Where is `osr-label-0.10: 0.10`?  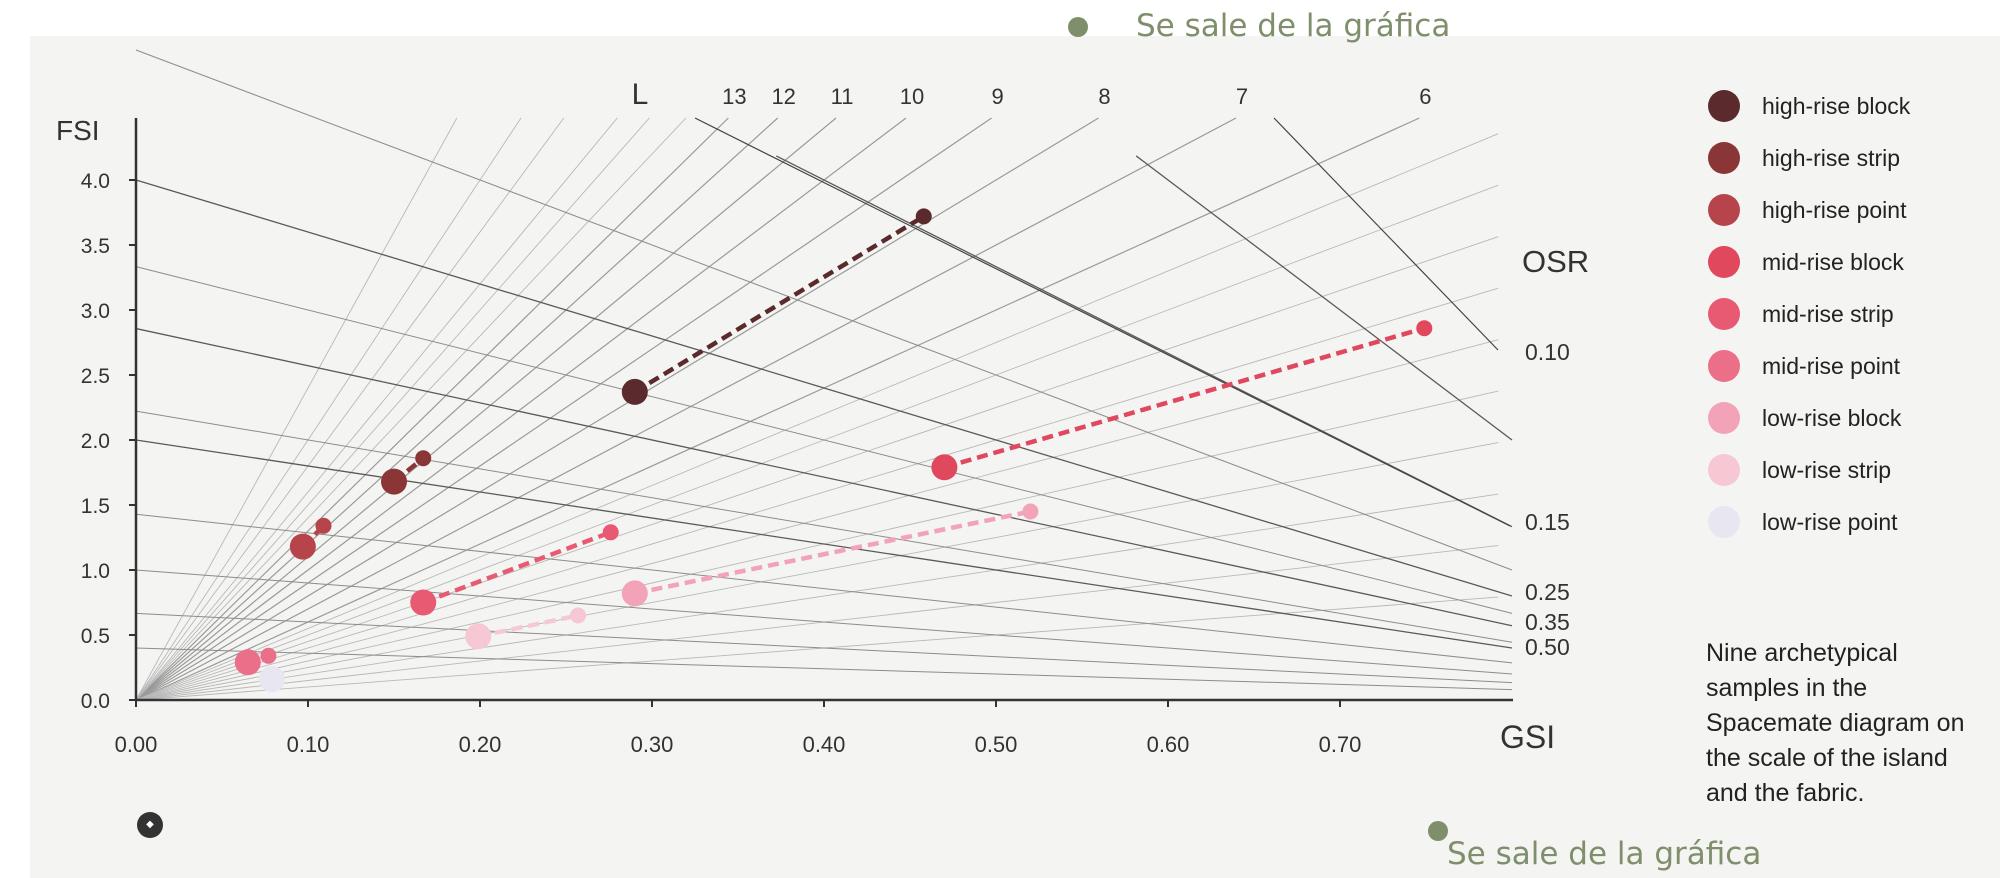 osr-label-0.10: 0.10 is located at coordinates (1547, 352).